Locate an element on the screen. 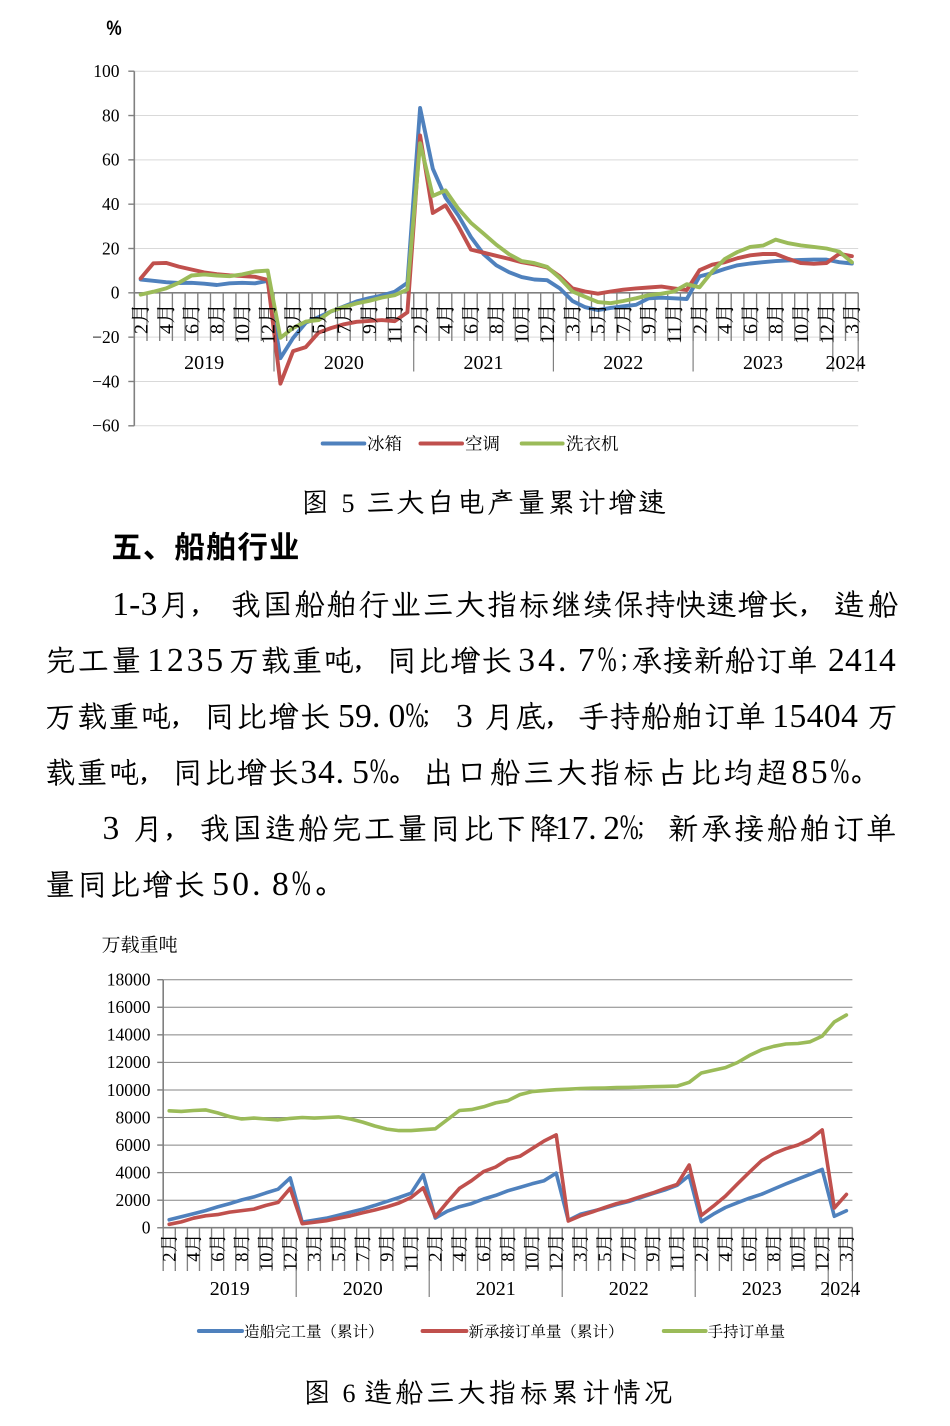 This screenshot has height=1426, width=950. svg-text: 6000 is located at coordinates (133, 1145).